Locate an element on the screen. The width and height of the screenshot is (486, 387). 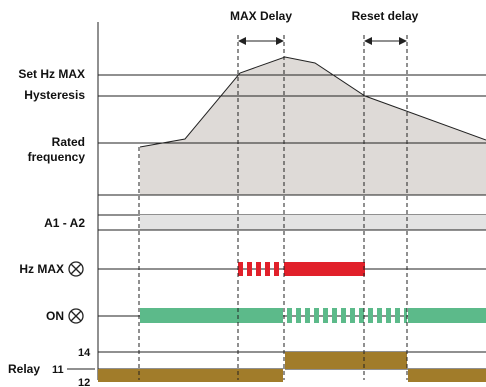
on-led-bar is located at coordinates (313, 315).